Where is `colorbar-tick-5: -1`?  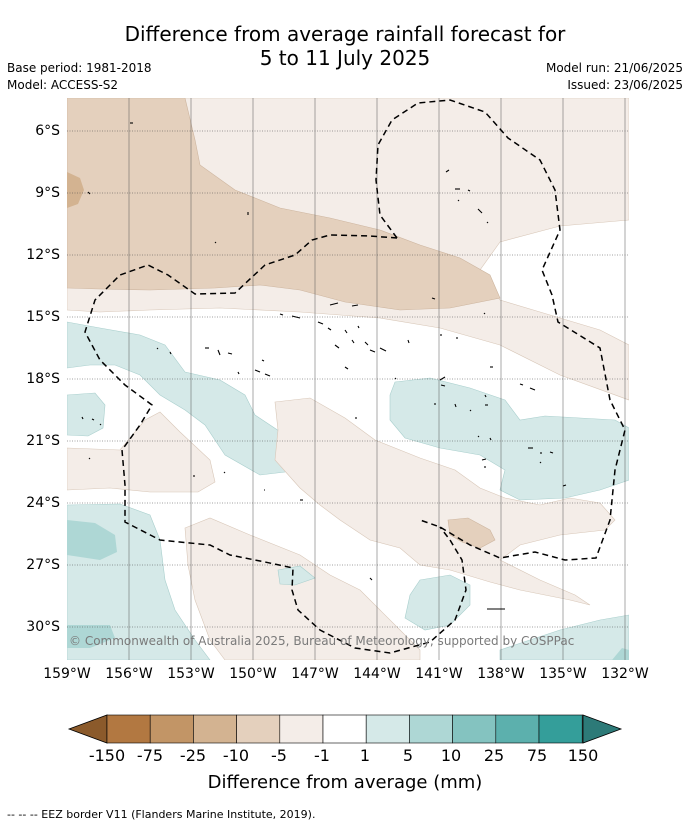 colorbar-tick-5: -1 is located at coordinates (322, 755).